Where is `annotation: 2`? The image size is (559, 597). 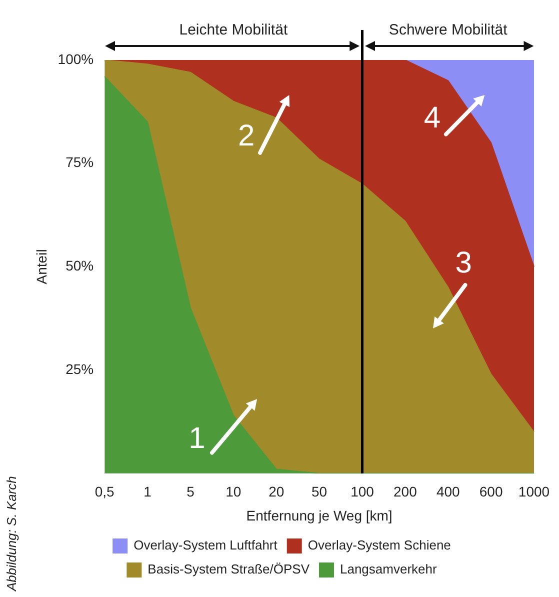 annotation: 2 is located at coordinates (246, 136).